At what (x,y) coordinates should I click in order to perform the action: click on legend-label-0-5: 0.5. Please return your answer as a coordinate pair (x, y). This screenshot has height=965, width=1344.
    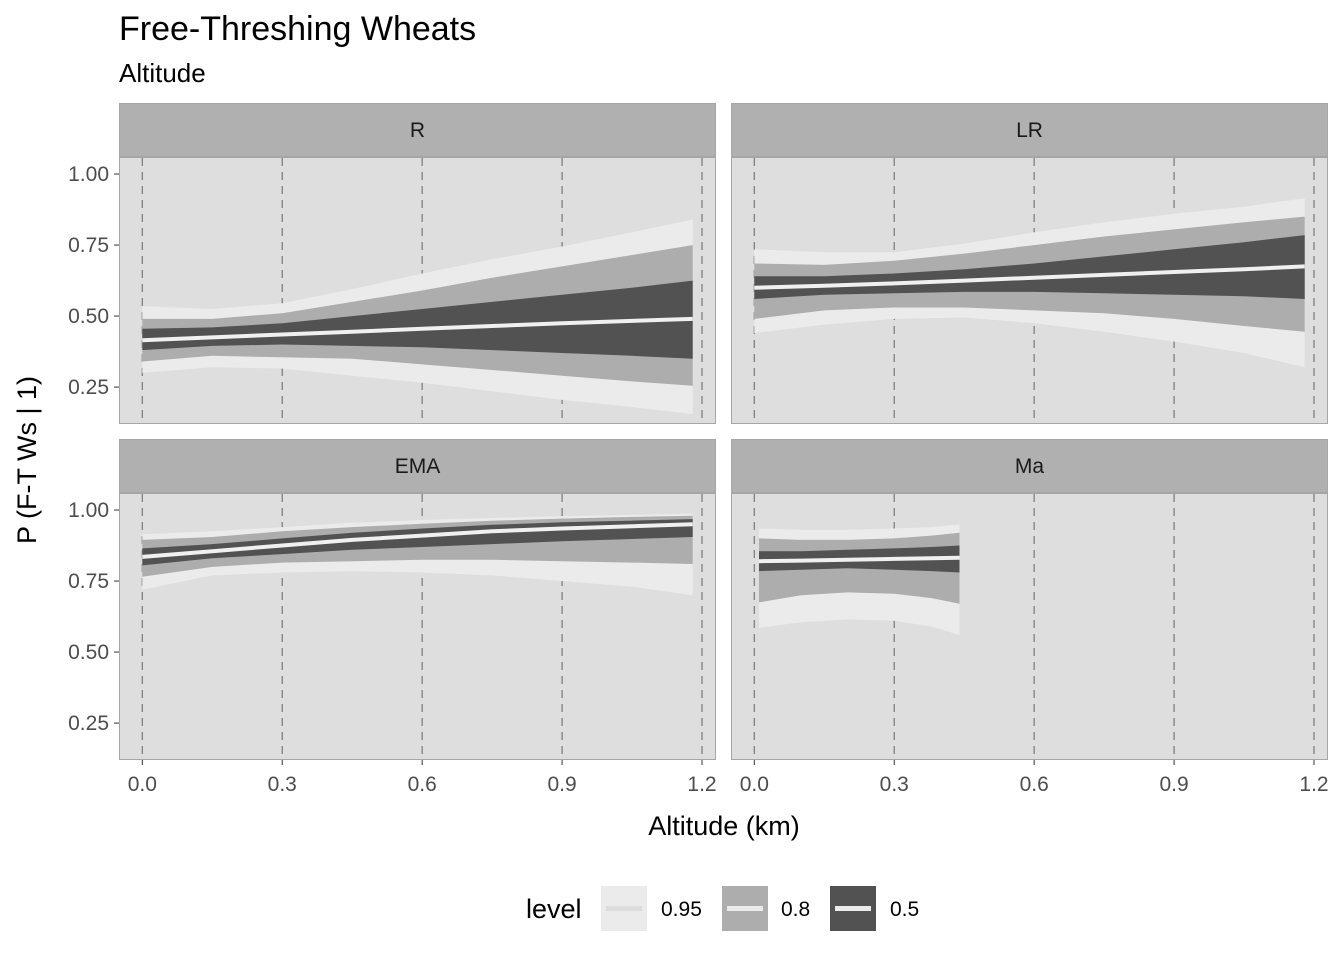
    Looking at the image, I should click on (904, 909).